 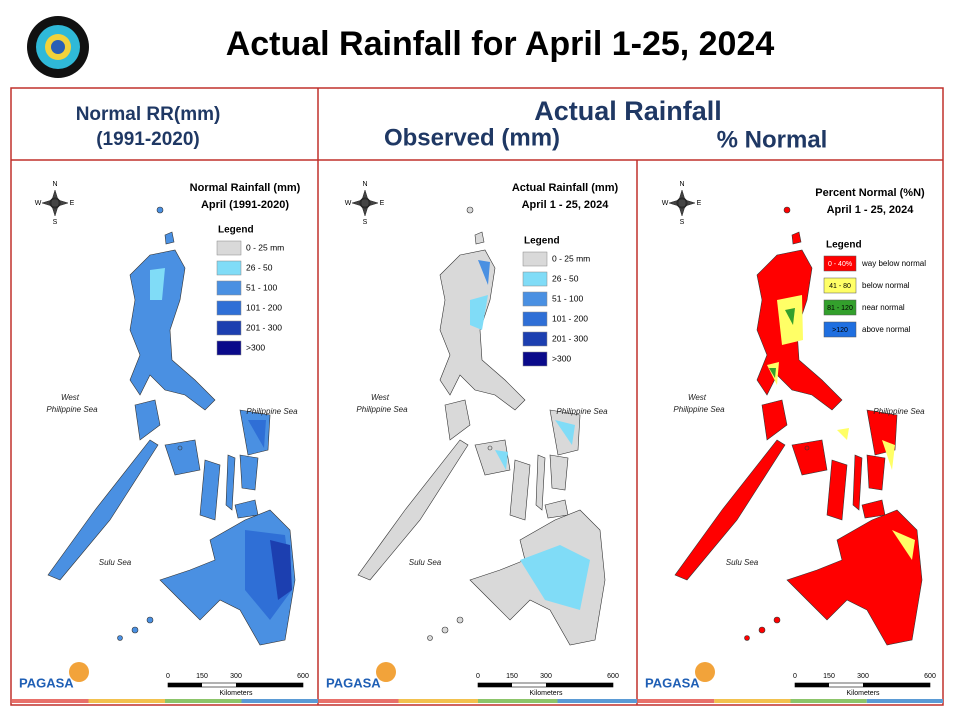 What do you see at coordinates (245, 205) in the screenshot?
I see `map-title: April (1991-2020)` at bounding box center [245, 205].